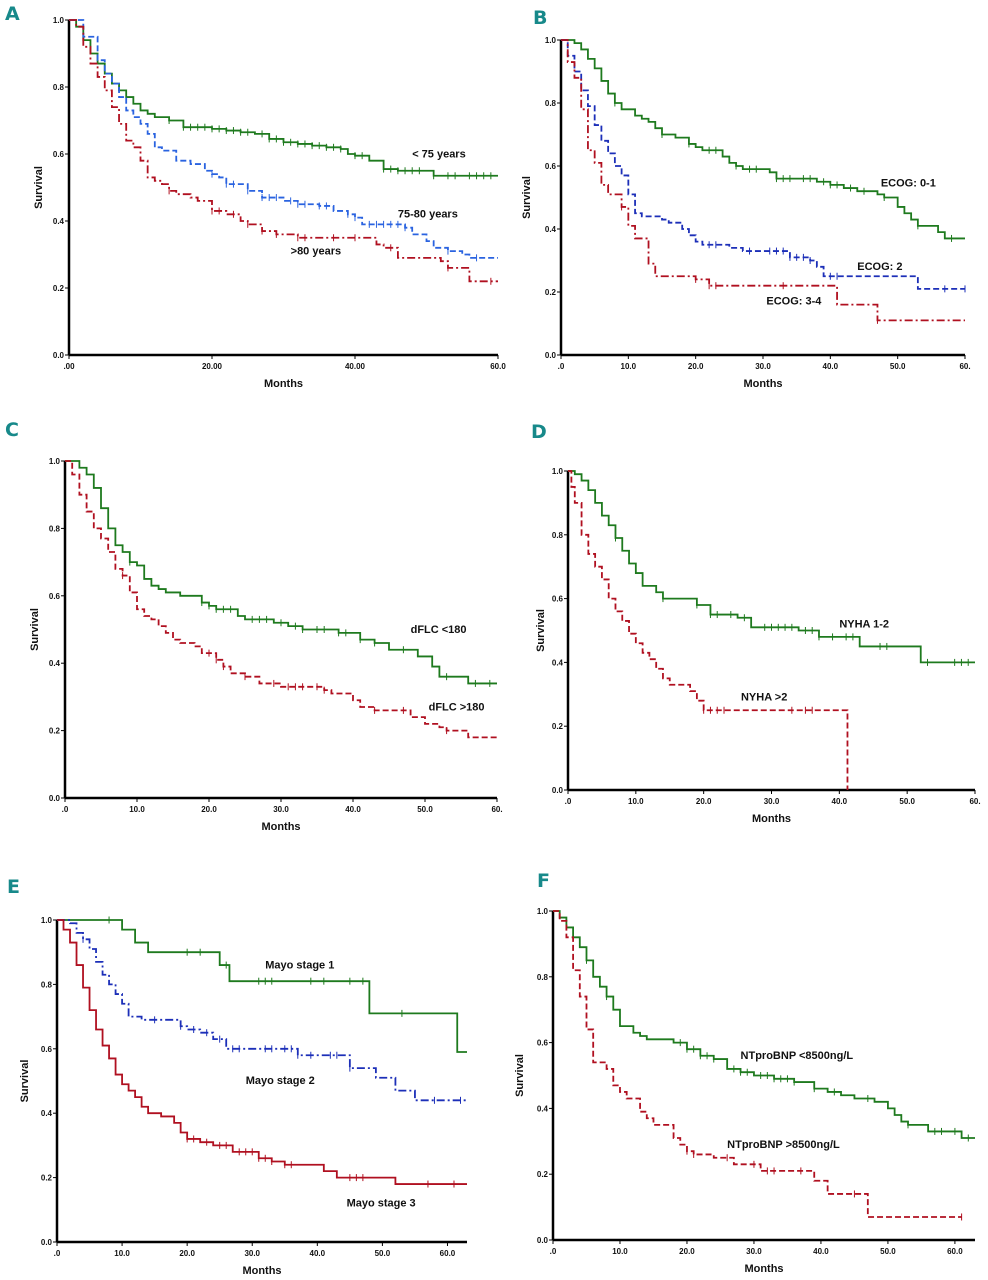 This screenshot has height=1280, width=988. What do you see at coordinates (316, 252) in the screenshot?
I see `series-label: >80 years` at bounding box center [316, 252].